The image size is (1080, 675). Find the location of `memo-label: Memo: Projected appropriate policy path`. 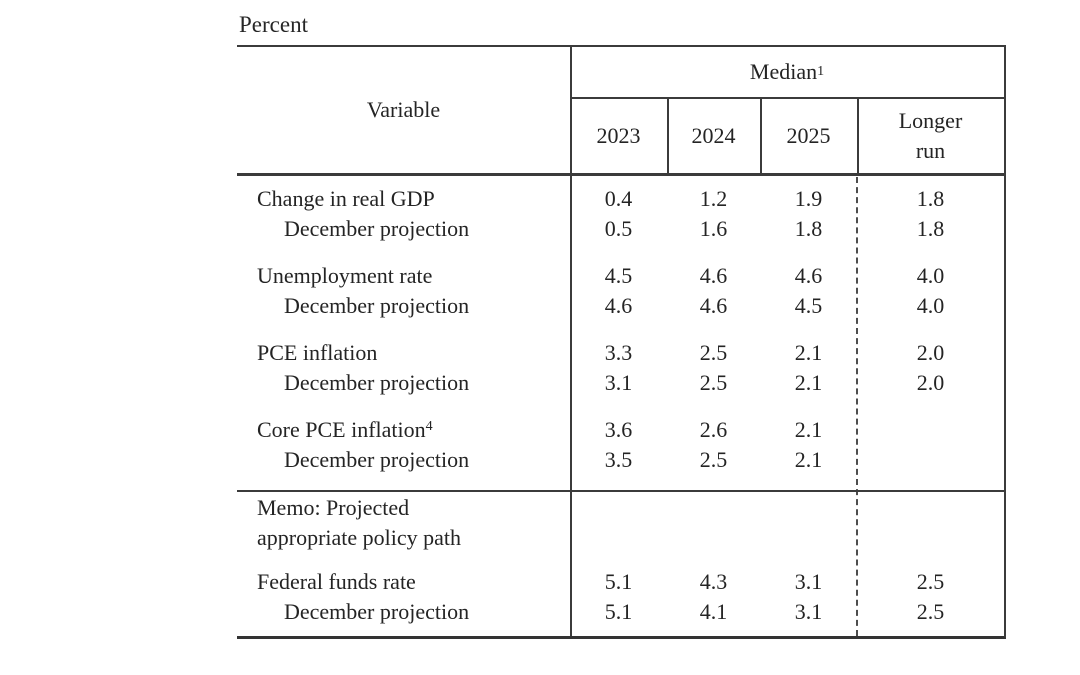

memo-label: Memo: Projected appropriate policy path is located at coordinates (403, 523).